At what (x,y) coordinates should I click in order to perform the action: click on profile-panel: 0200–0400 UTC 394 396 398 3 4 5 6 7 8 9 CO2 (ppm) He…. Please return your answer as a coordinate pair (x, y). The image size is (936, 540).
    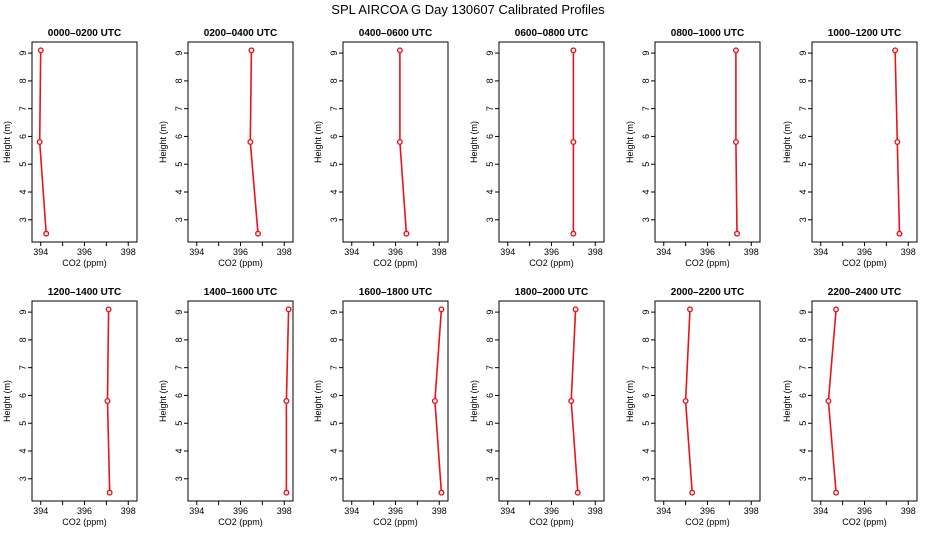
    Looking at the image, I should click on (226, 148).